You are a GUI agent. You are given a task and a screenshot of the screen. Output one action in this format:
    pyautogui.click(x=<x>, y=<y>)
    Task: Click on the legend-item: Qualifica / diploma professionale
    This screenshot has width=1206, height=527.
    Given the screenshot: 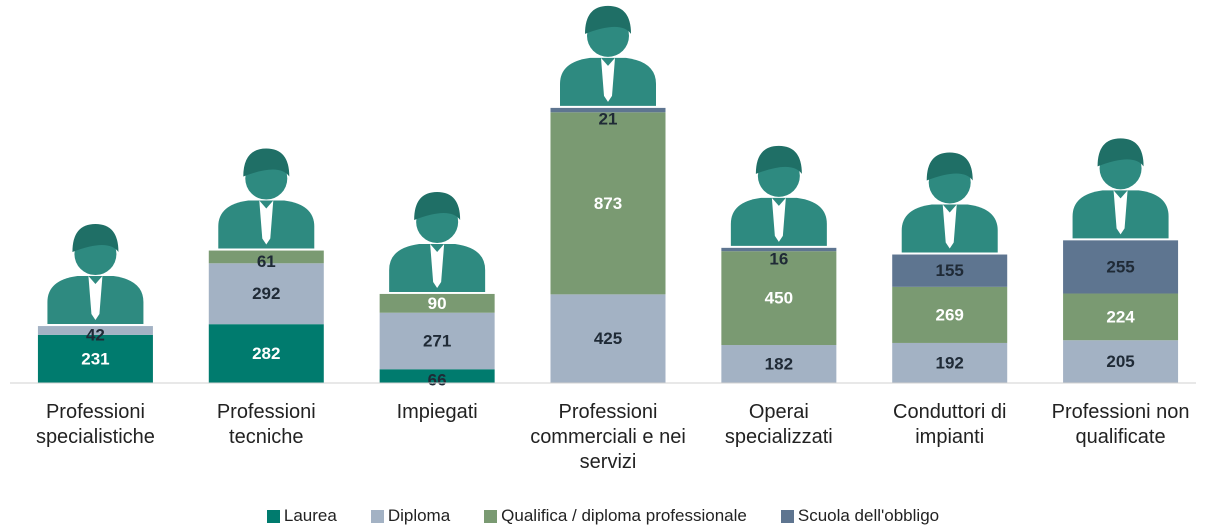 What is the action you would take?
    pyautogui.click(x=615, y=516)
    